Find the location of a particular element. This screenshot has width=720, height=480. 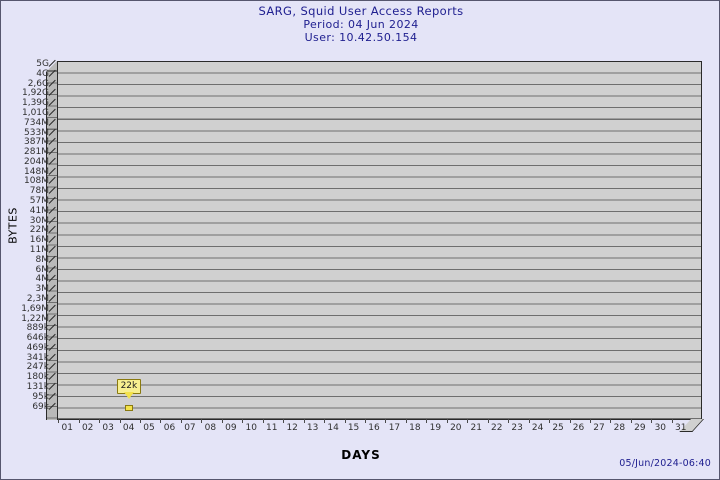

x-axis-tick-label: 30 is located at coordinates (660, 428).